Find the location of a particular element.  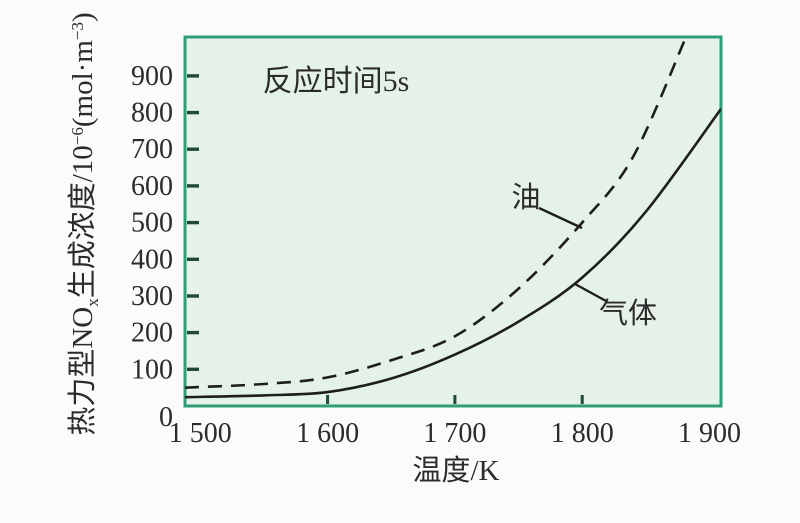

x-axis-ticks is located at coordinates (455, 399).